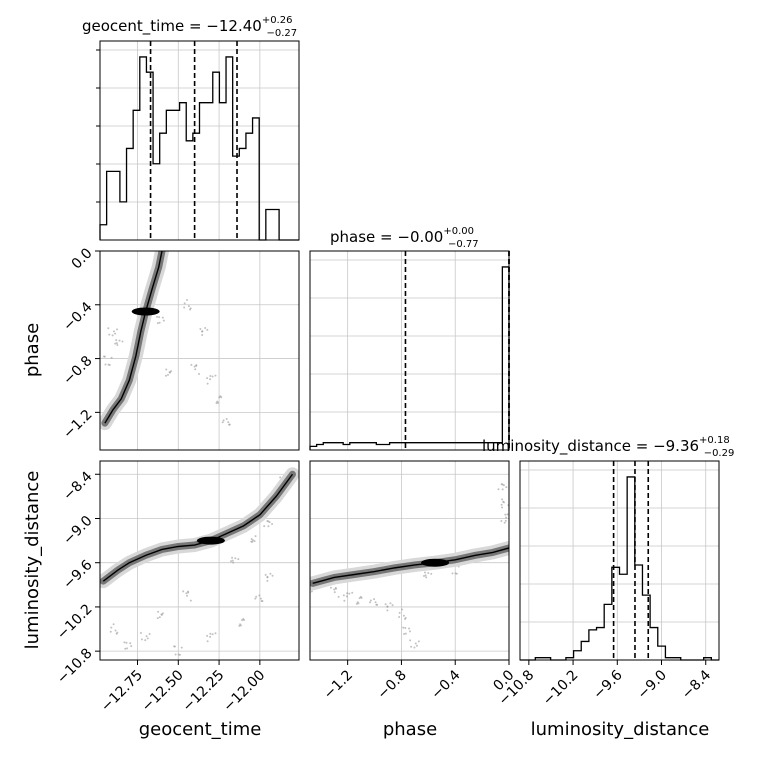 The width and height of the screenshot is (760, 760). What do you see at coordinates (409, 566) in the screenshot?
I see `density-group-luminosity-distance-vs-phase` at bounding box center [409, 566].